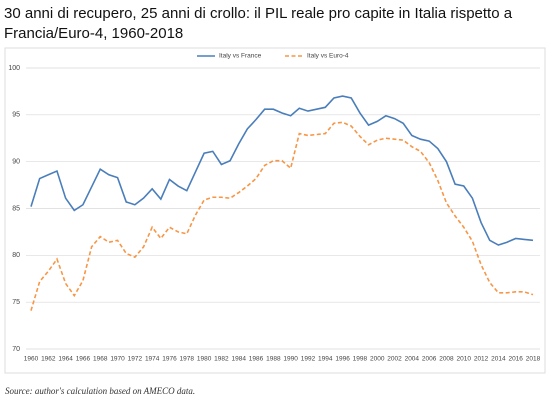 The width and height of the screenshot is (550, 403). I want to click on x-tick-label: 1990, so click(290, 359).